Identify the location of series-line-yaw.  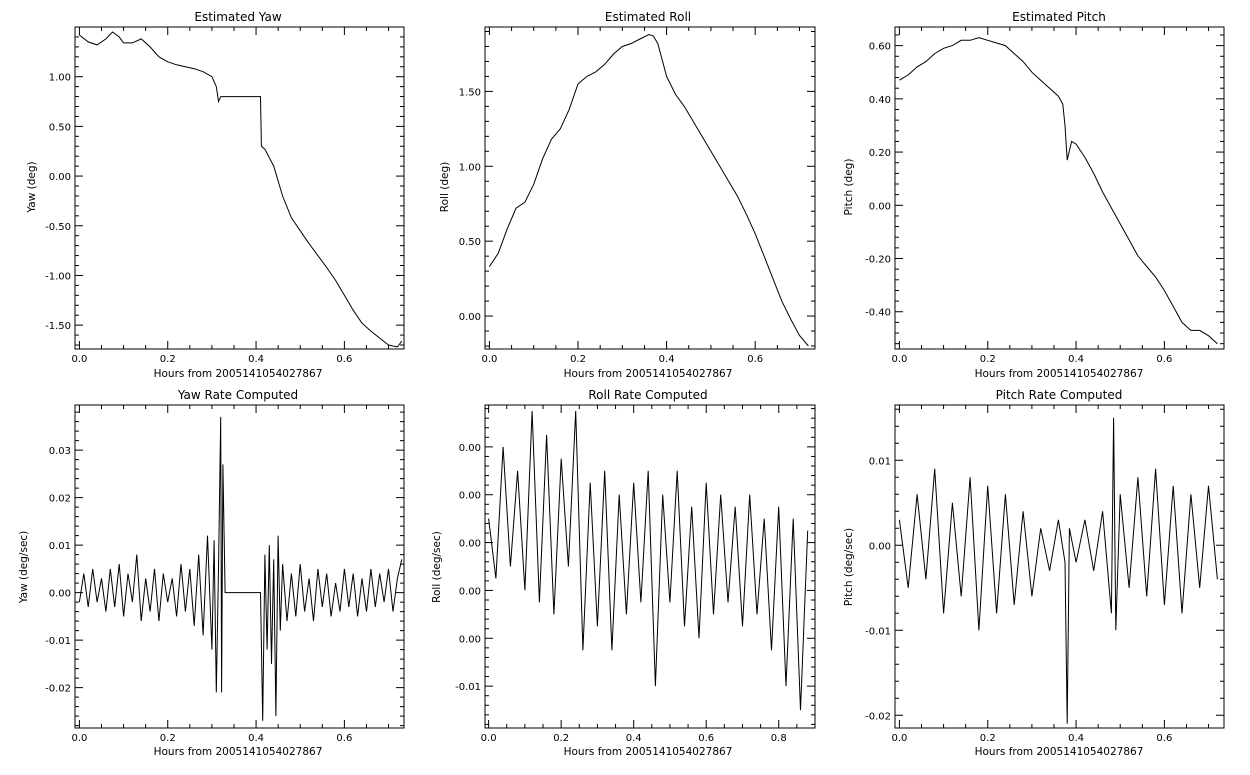
(241, 189).